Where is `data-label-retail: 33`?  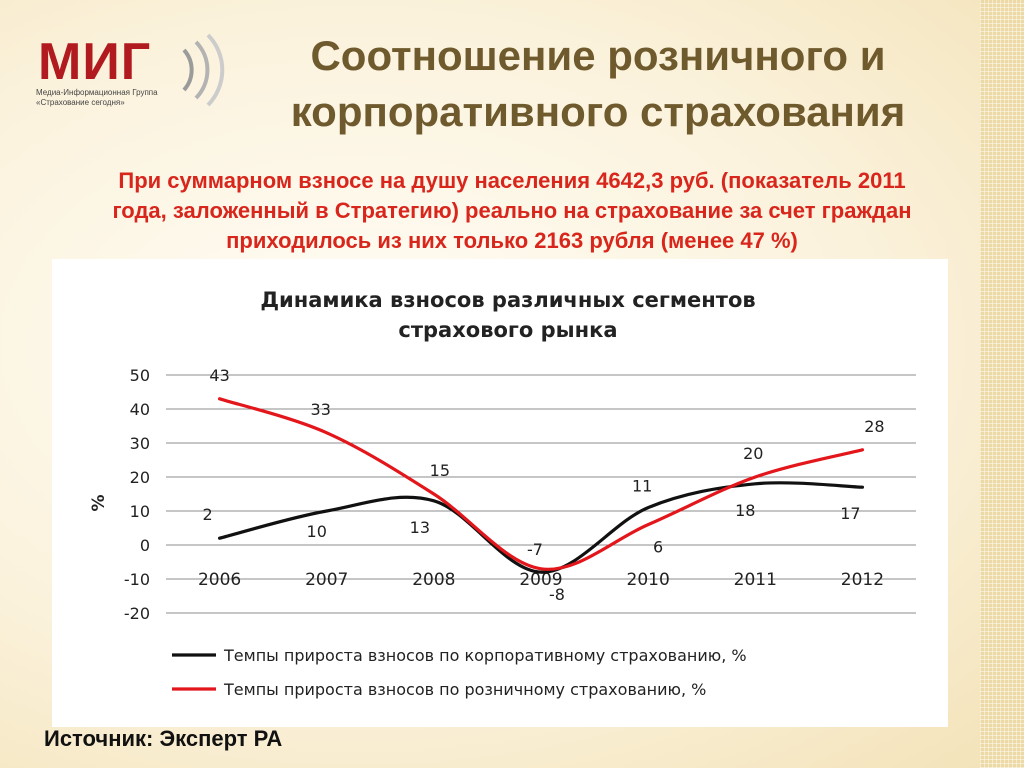 data-label-retail: 33 is located at coordinates (321, 409).